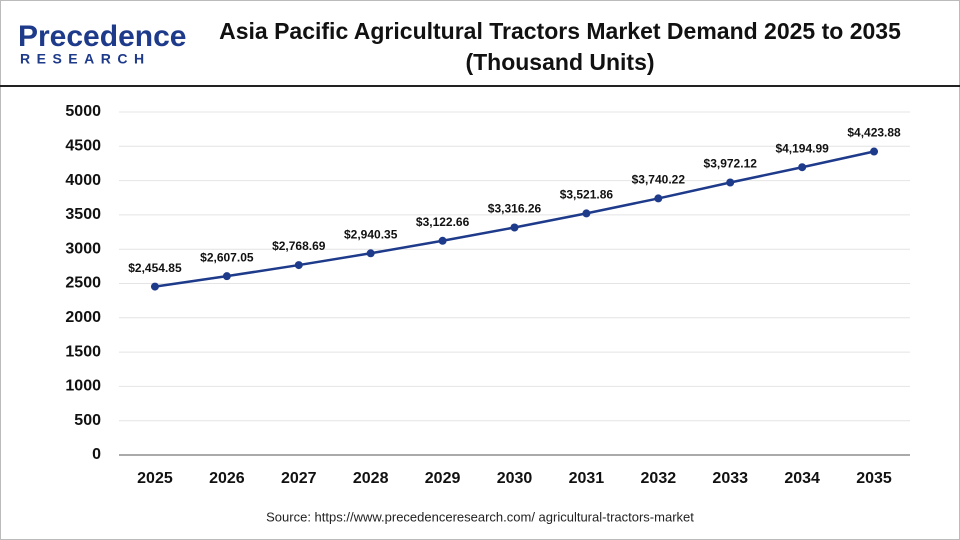  What do you see at coordinates (371, 478) in the screenshot?
I see `x-tick-label: 2028` at bounding box center [371, 478].